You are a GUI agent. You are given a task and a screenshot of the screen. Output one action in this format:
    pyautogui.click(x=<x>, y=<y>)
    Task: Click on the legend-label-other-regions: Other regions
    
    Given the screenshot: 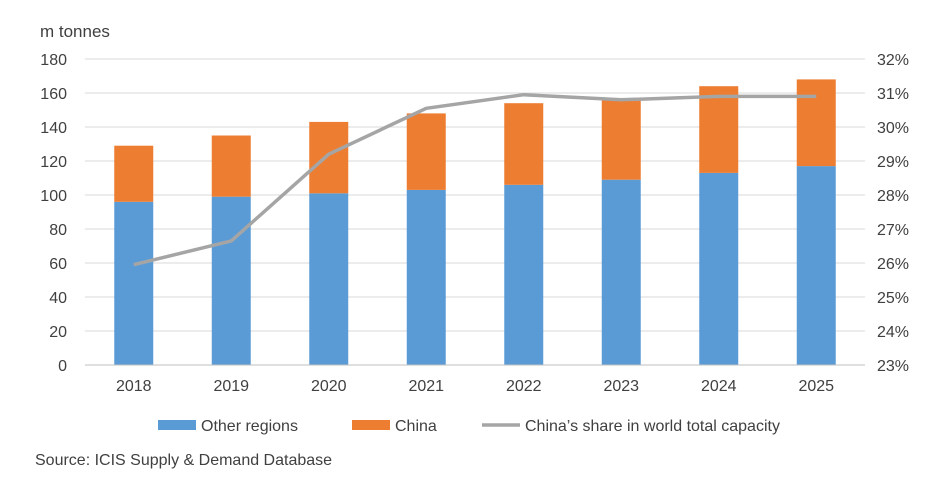 What is the action you would take?
    pyautogui.click(x=249, y=426)
    